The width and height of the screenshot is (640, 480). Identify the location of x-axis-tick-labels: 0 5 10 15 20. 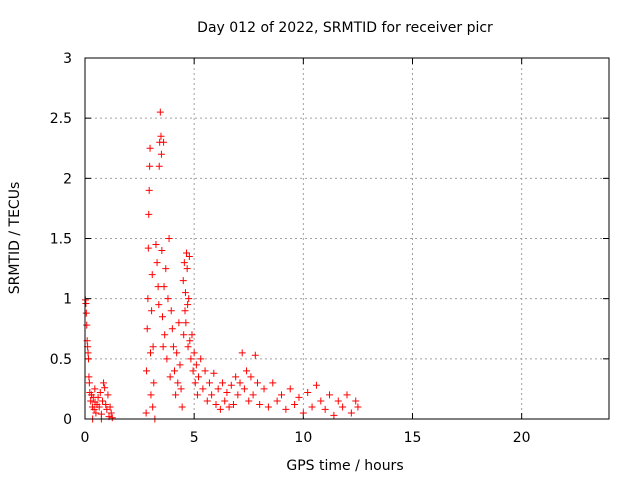
(306, 438).